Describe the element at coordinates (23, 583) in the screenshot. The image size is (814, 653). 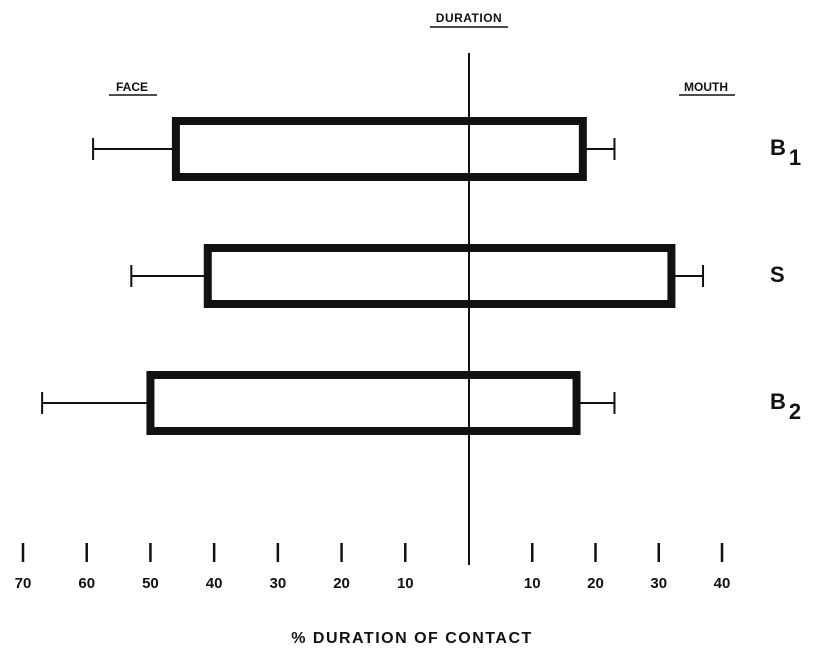
I see `tick-label-face-70: 70` at that location.